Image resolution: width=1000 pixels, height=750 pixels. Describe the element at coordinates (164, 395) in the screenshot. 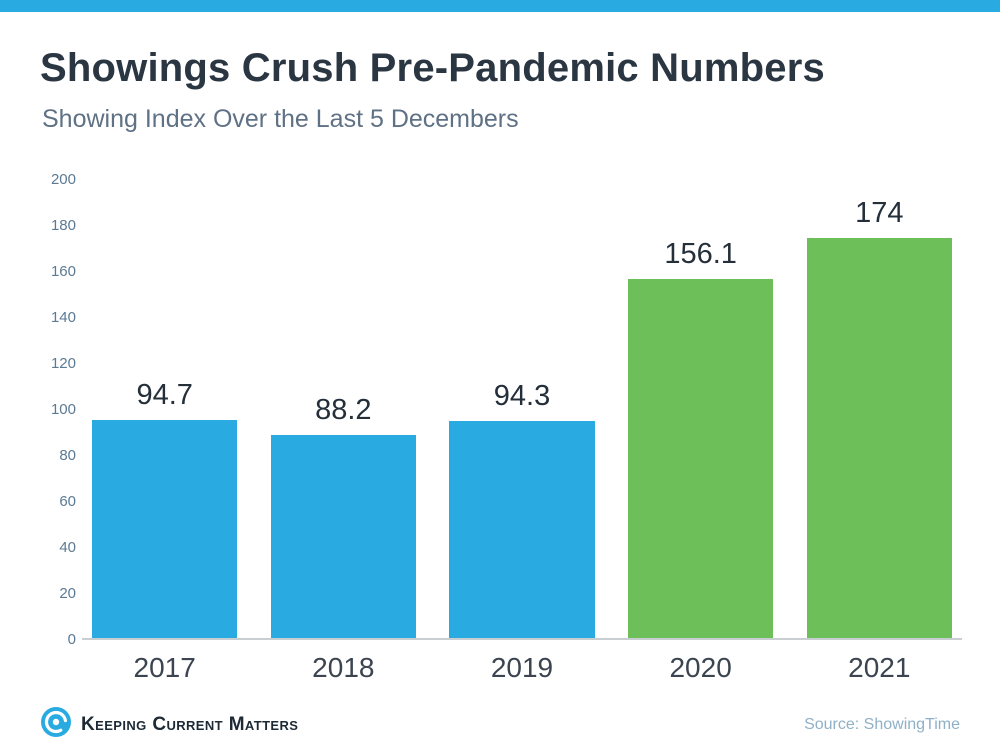

I see `bar-value-label: 94.7` at that location.